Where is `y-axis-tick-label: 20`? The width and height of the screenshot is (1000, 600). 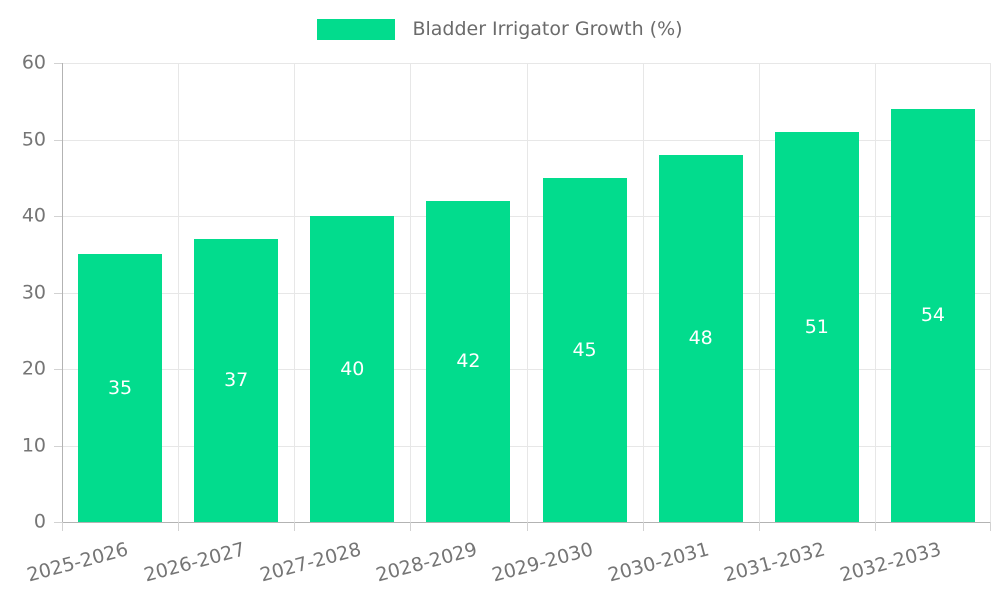 y-axis-tick-label: 20 is located at coordinates (33, 368).